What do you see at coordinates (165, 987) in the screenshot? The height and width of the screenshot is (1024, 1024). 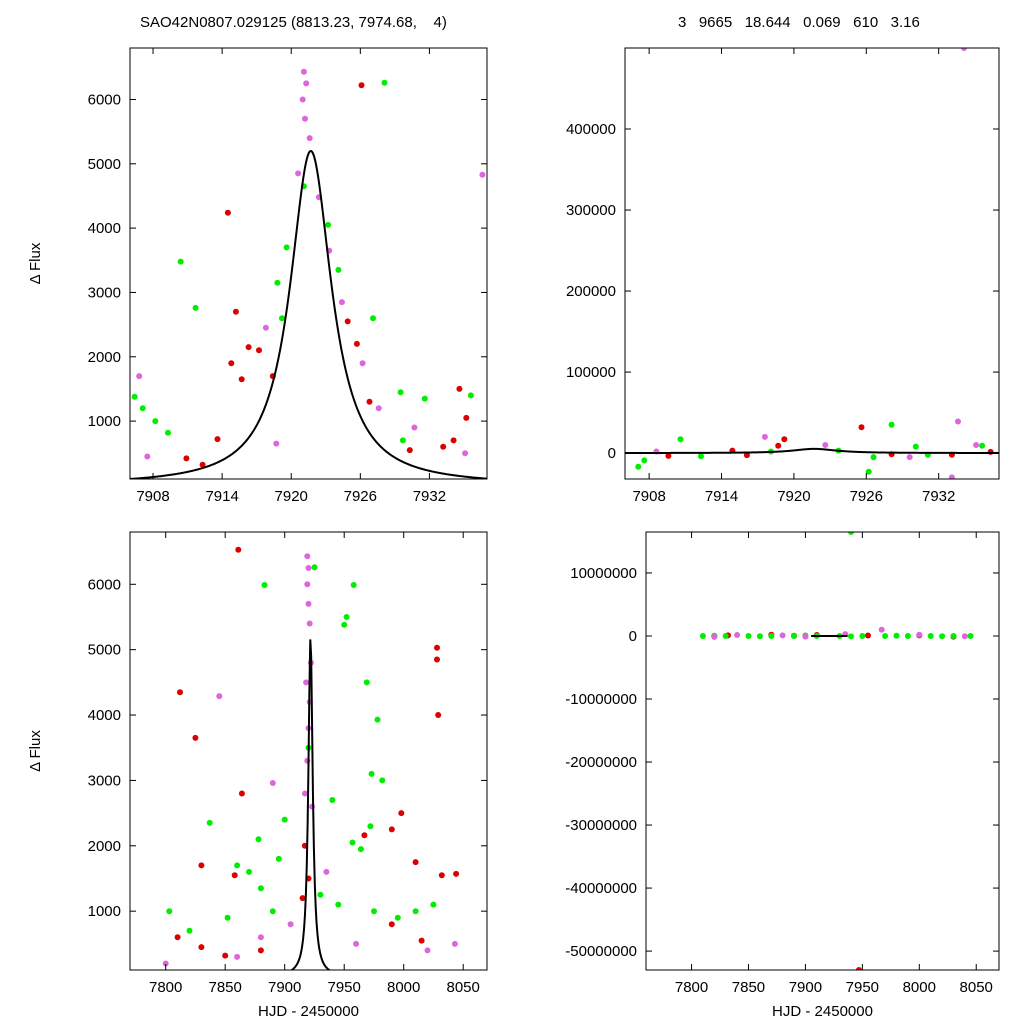 I see `x-tick-label: 7800` at bounding box center [165, 987].